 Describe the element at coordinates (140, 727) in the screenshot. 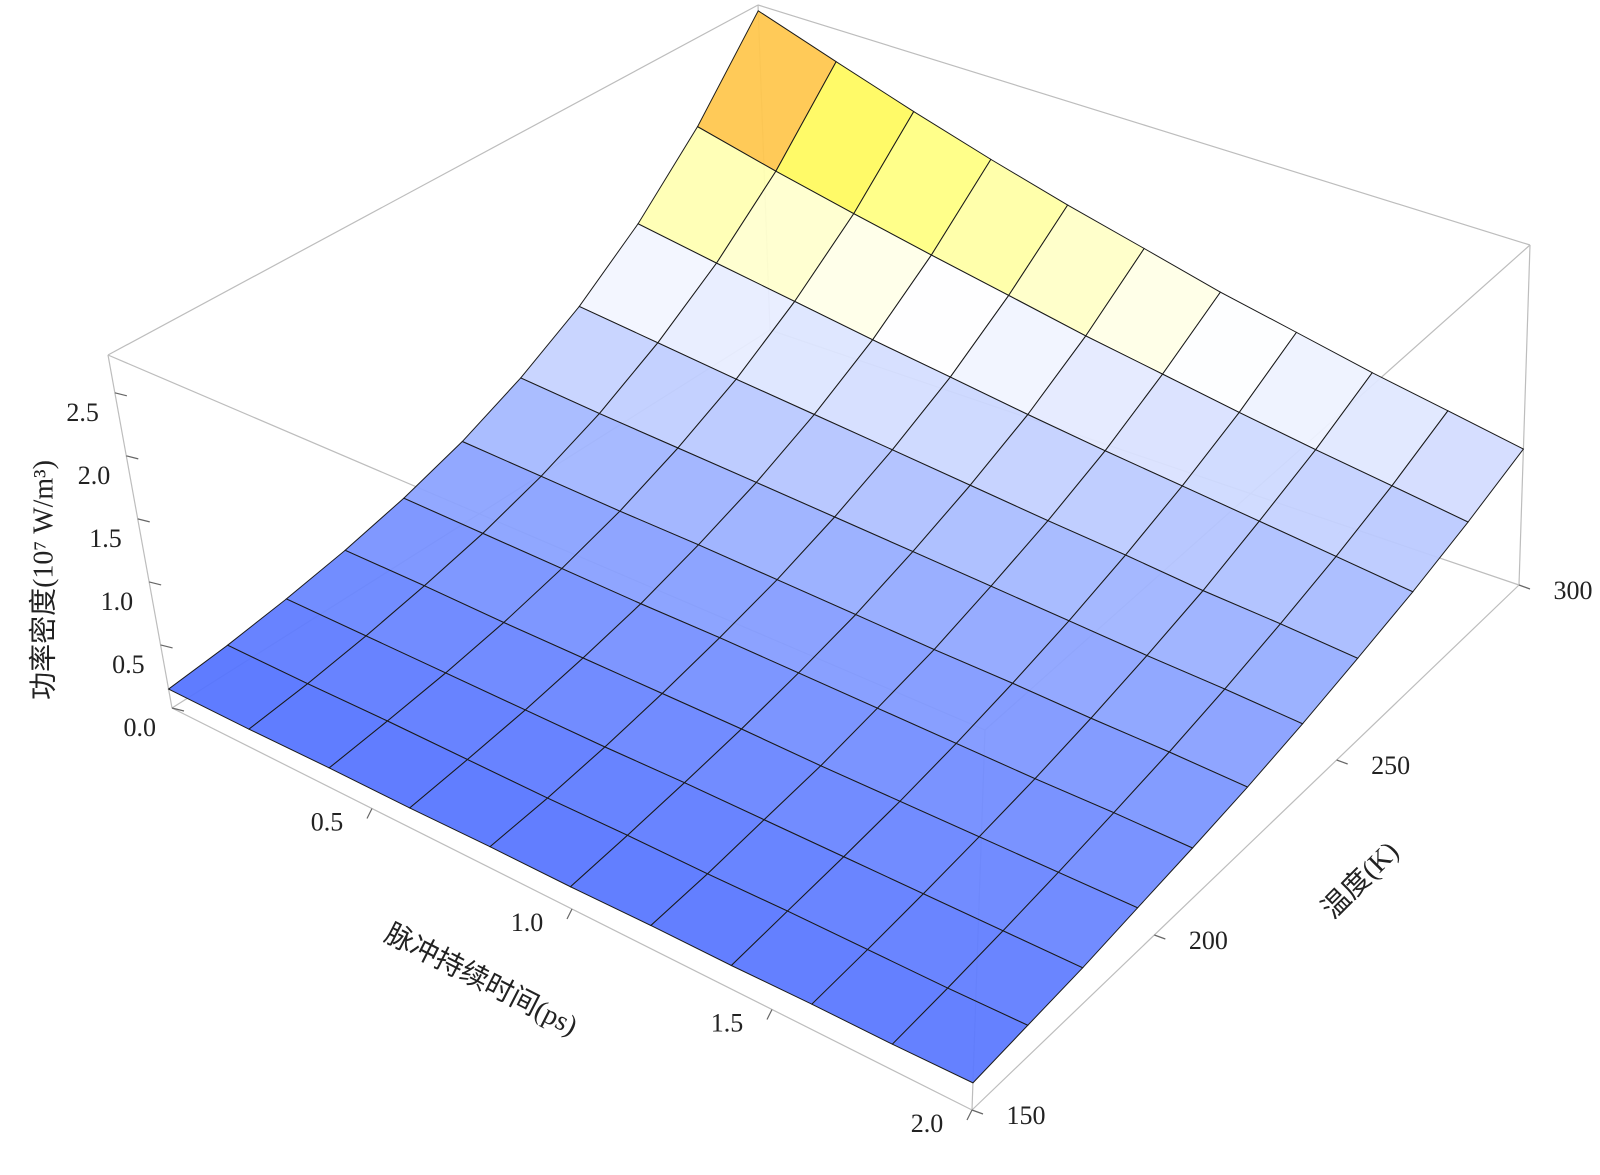

I see `z-tick-label: 0.0` at that location.